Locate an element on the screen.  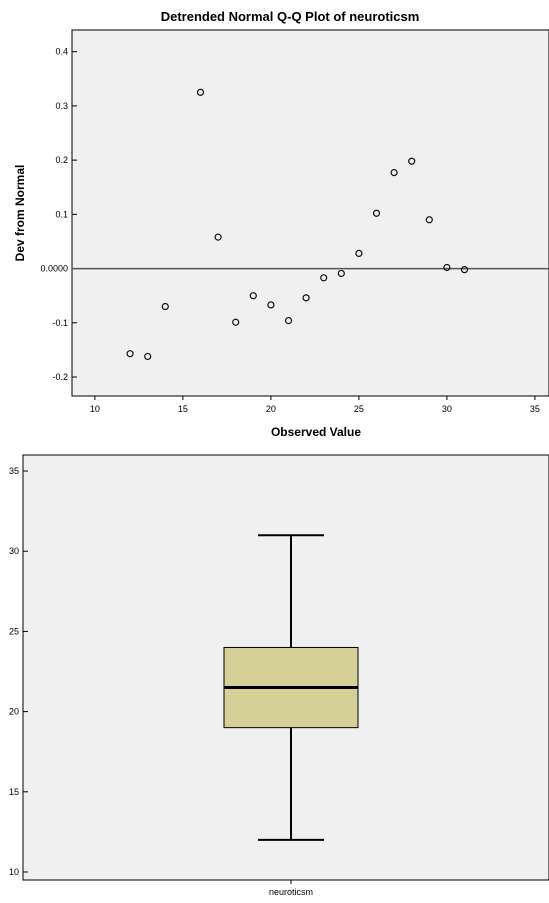
qq-y-tick-label: -0.2 is located at coordinates (60, 377).